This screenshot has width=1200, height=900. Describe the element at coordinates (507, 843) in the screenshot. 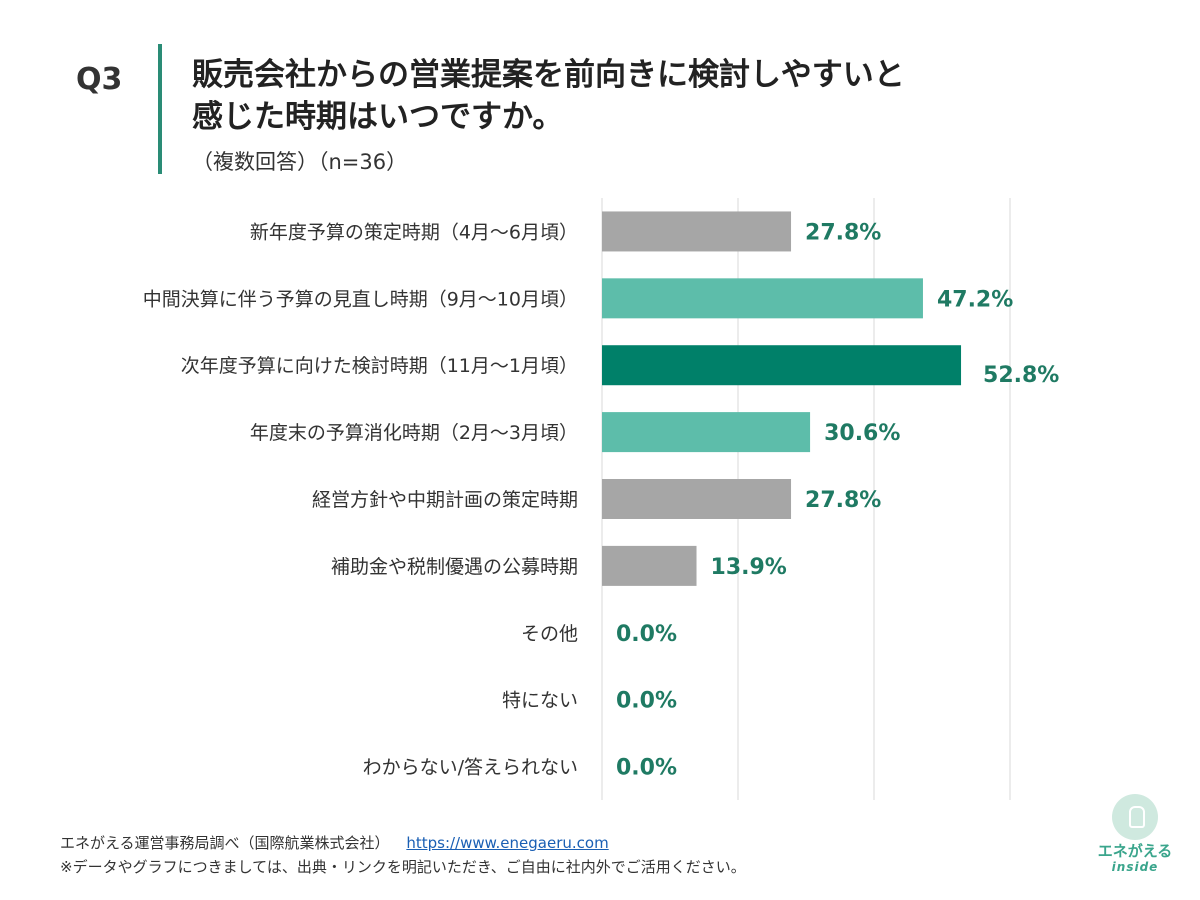

I see `source-link: https://www.enegaeru.com` at that location.